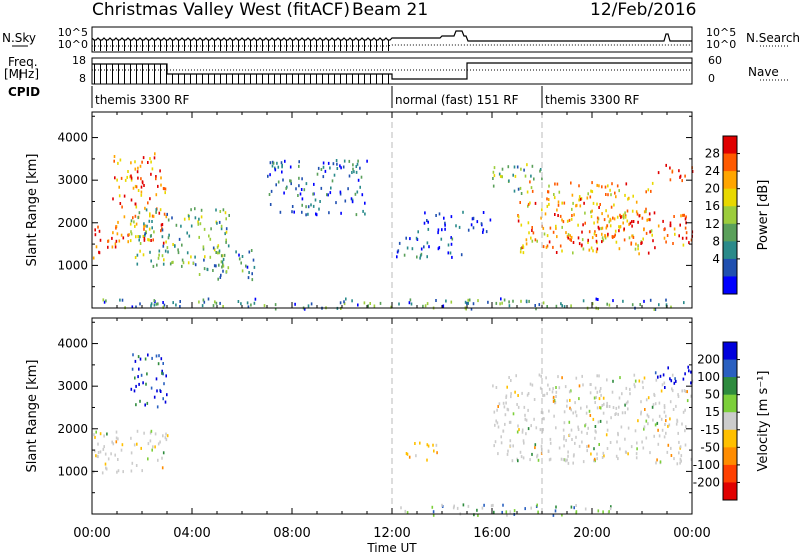 This screenshot has height=554, width=800. What do you see at coordinates (73, 44) in the screenshot?
I see `nsky-tick-bottom: 10^0` at bounding box center [73, 44].